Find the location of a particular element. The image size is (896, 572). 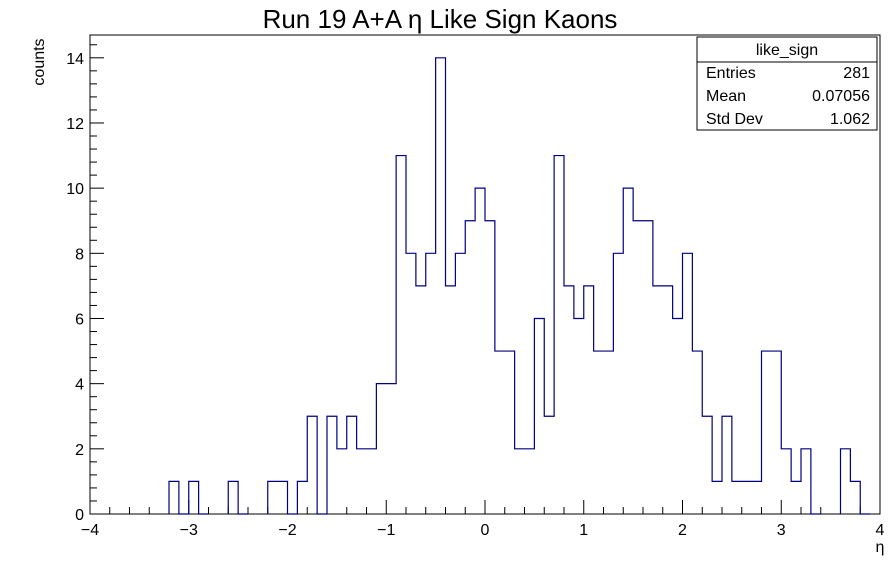

y-axis-label: counts is located at coordinates (39, 61).